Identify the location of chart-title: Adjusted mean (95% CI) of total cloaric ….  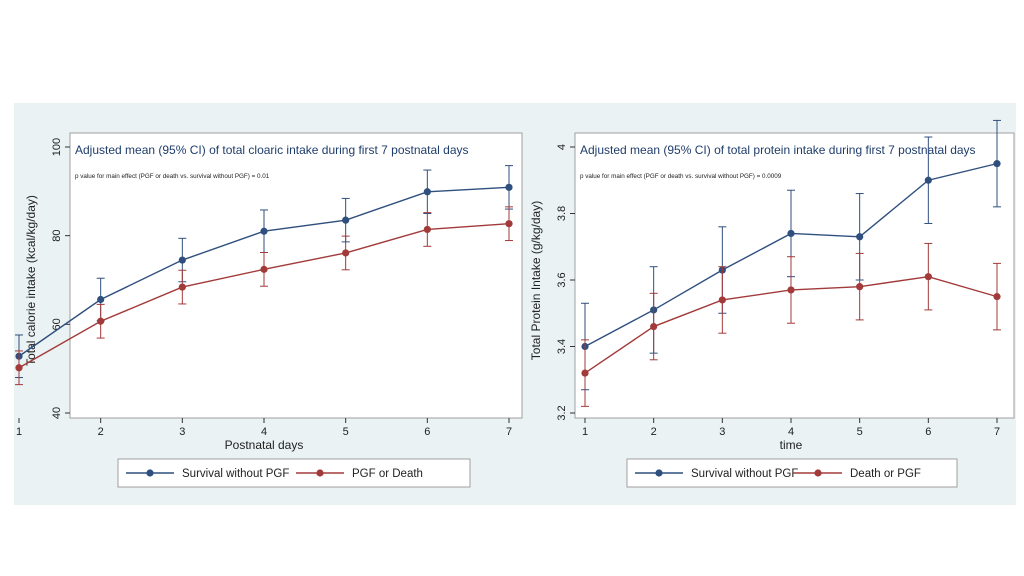
(272, 150).